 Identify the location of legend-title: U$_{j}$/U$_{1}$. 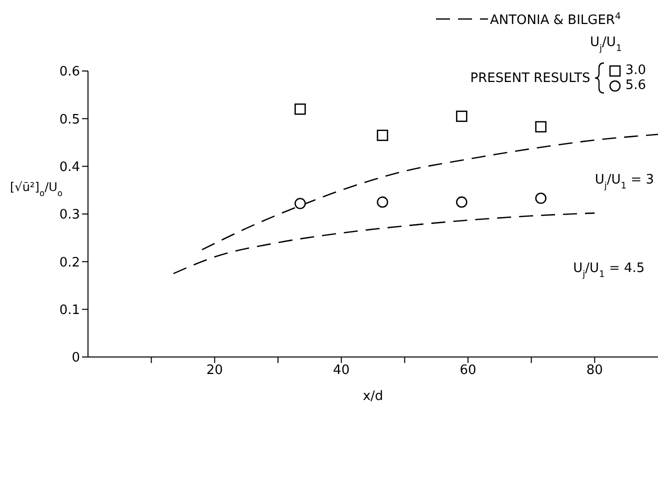
(606, 44).